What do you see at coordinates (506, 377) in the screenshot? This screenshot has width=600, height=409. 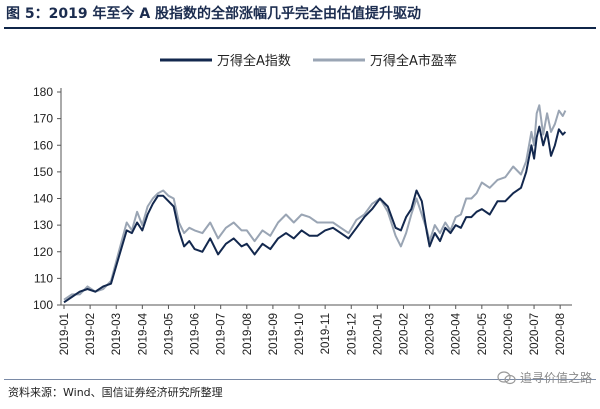 I see `wechat-icon` at bounding box center [506, 377].